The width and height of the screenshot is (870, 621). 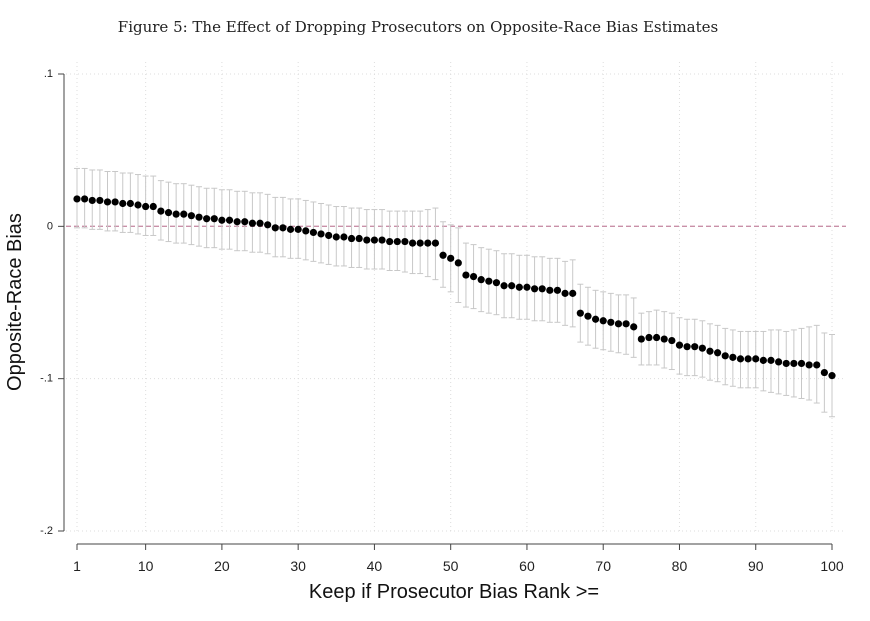 What do you see at coordinates (77, 566) in the screenshot?
I see `x-tick-label: 1` at bounding box center [77, 566].